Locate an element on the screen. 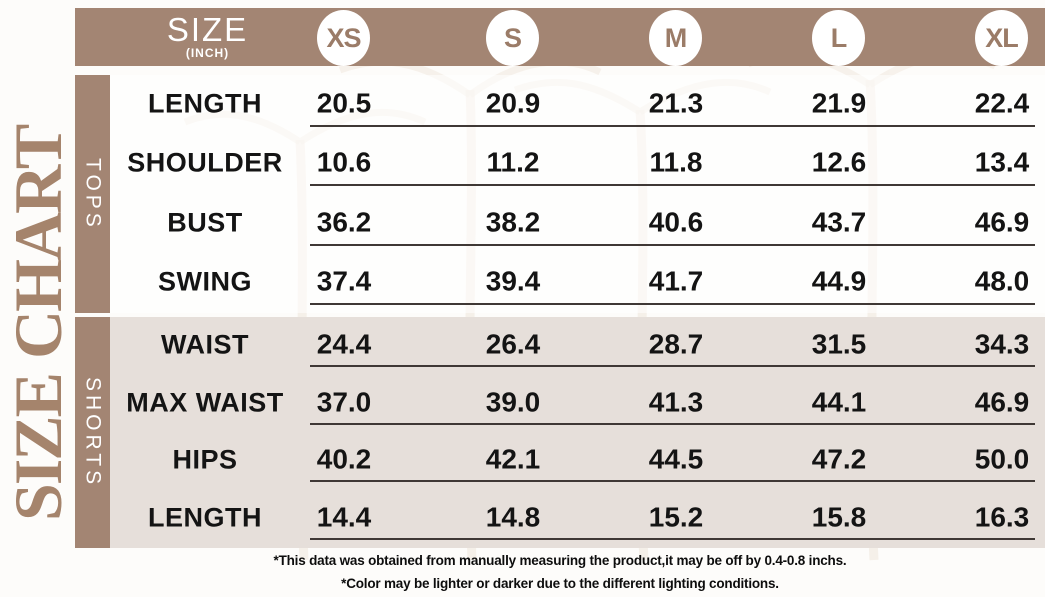  cell-value: 36.2 is located at coordinates (344, 222).